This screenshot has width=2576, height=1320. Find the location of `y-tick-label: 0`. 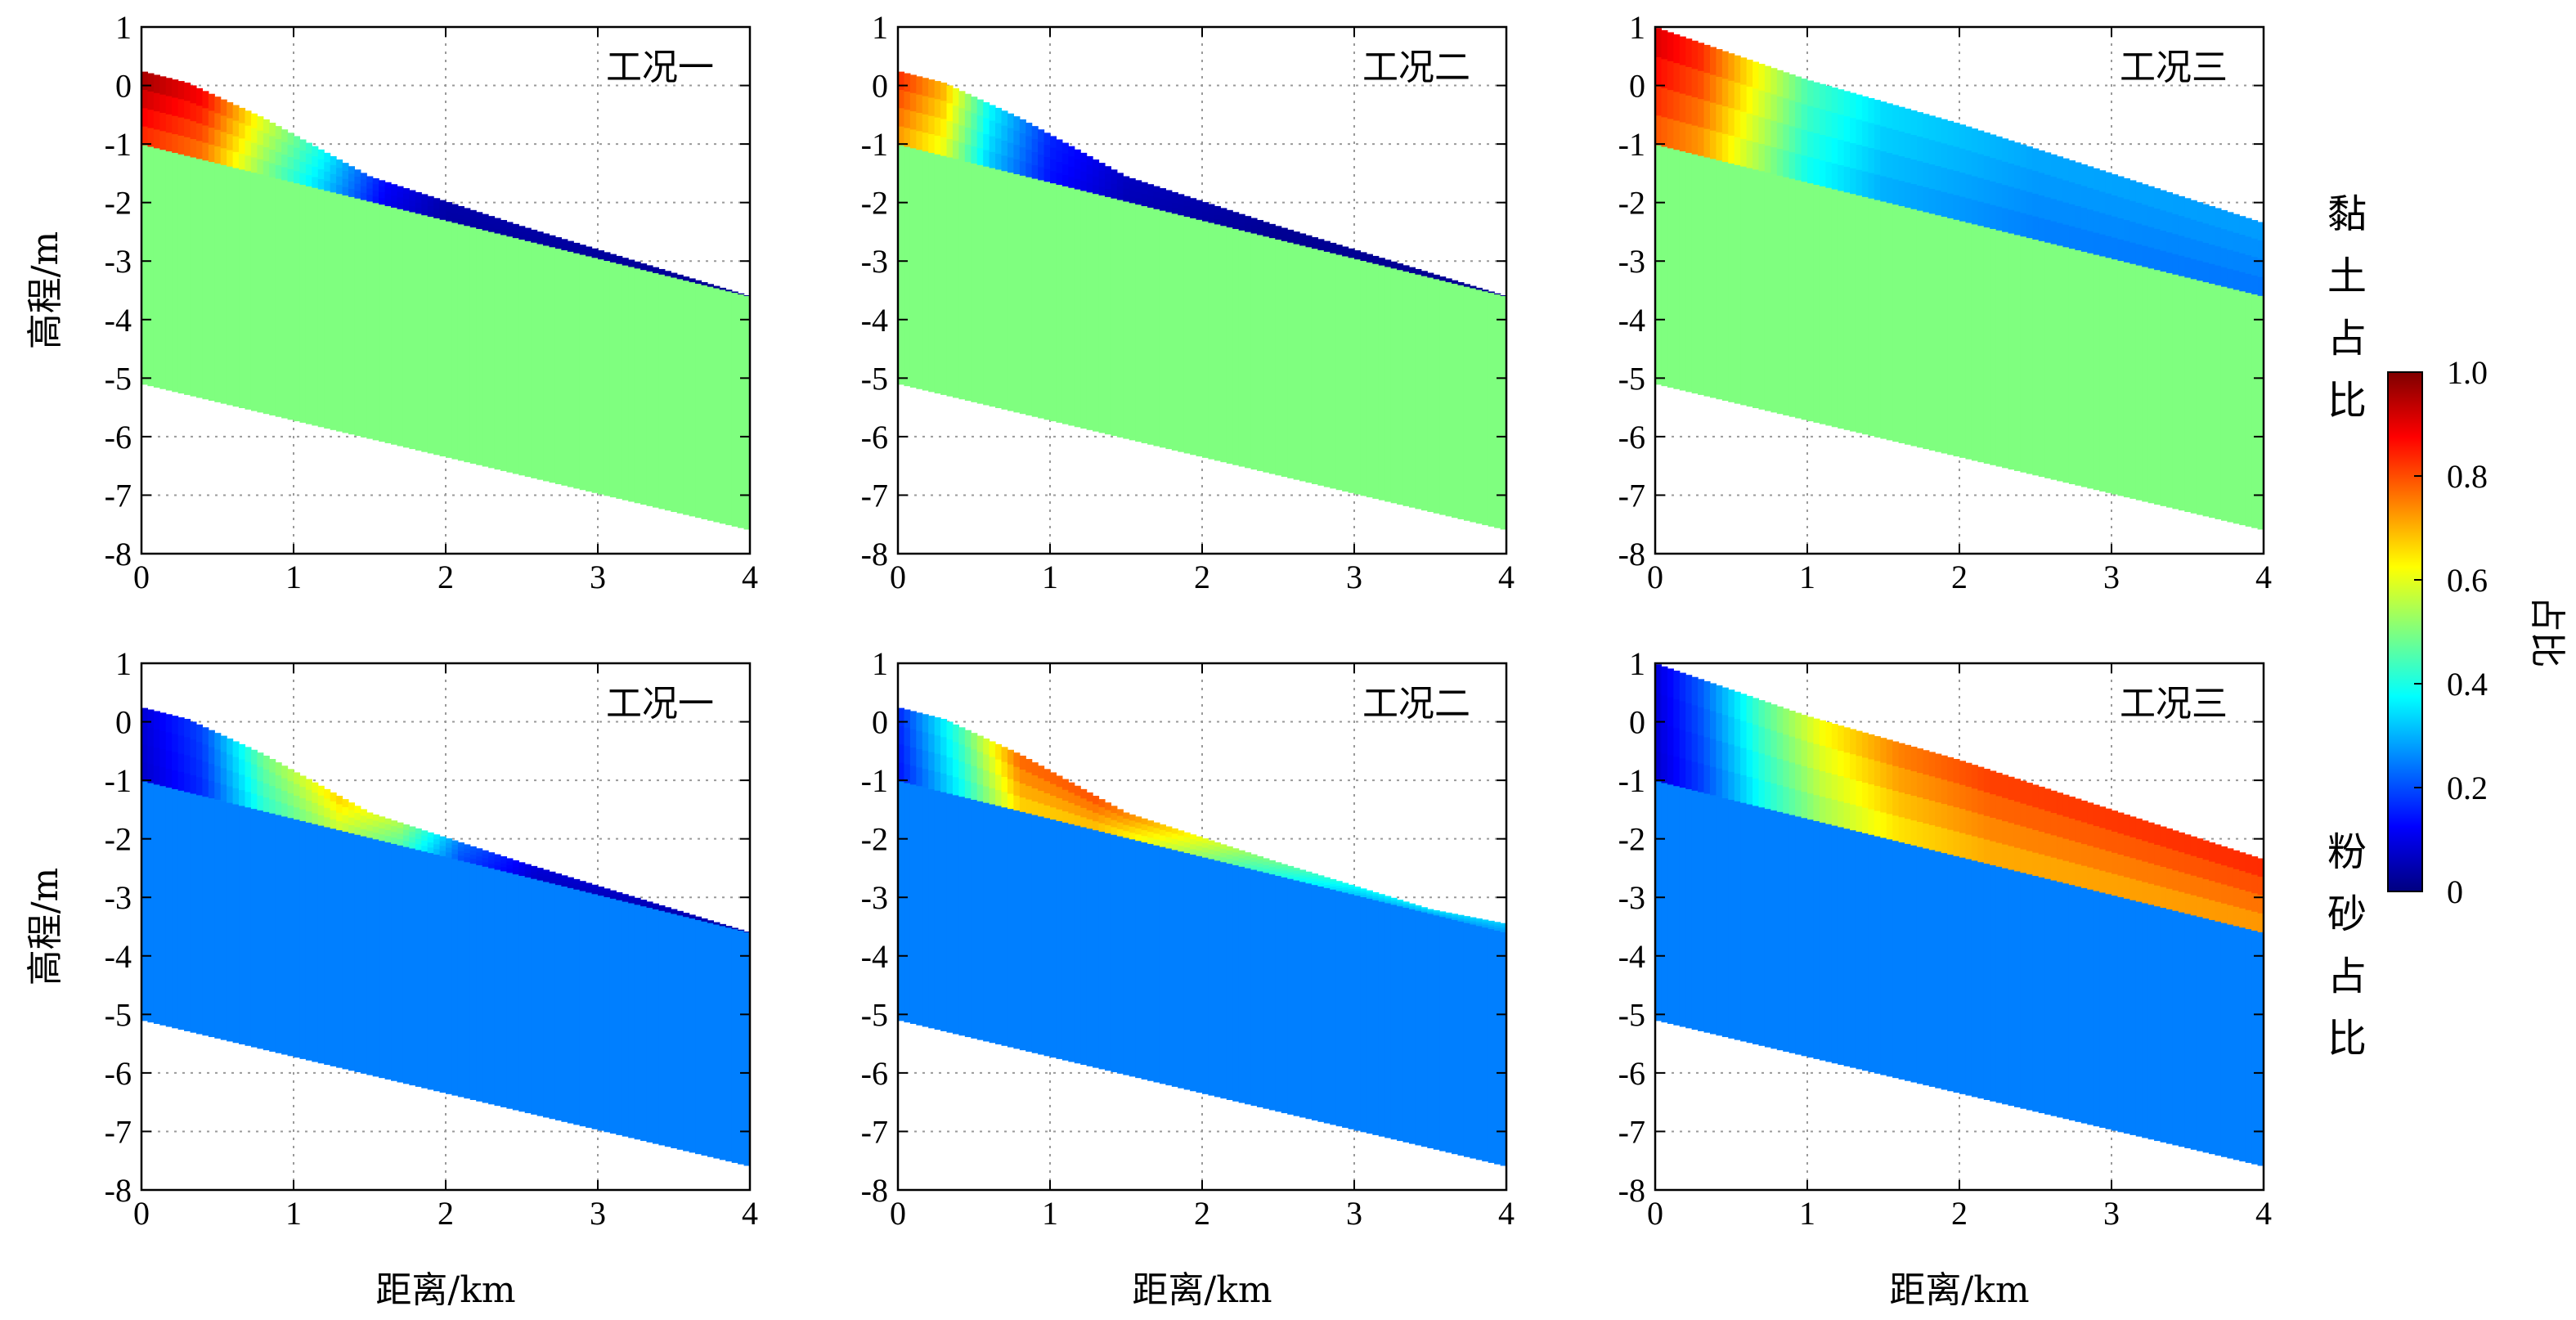

y-tick-label: 0 is located at coordinates (1637, 722).